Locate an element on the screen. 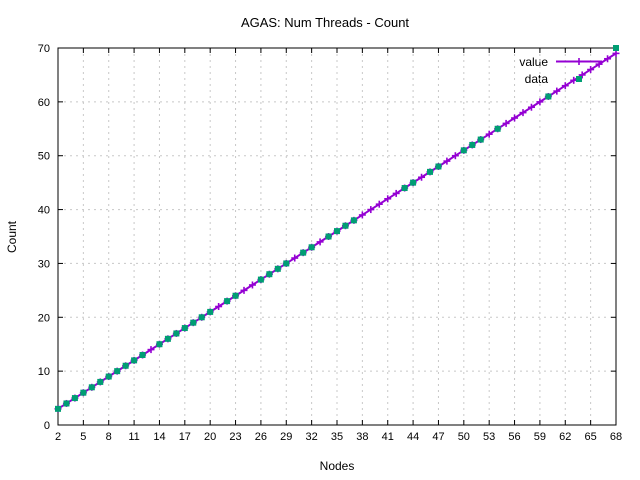 This screenshot has width=640, height=480. svg-text: 30 is located at coordinates (44, 264).